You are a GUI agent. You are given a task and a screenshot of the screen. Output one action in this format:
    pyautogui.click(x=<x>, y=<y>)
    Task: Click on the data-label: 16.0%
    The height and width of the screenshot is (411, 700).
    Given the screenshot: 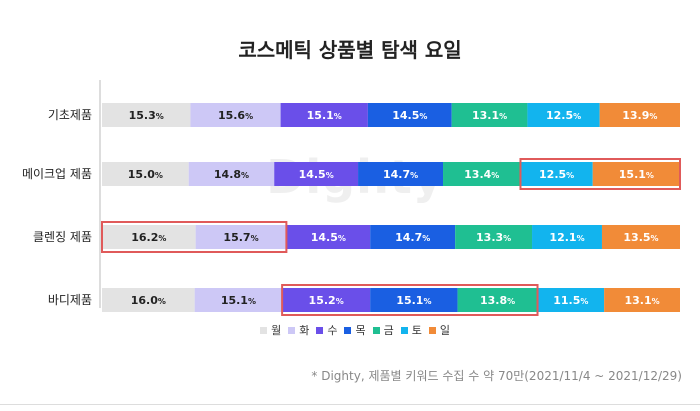 What is the action you would take?
    pyautogui.click(x=148, y=300)
    